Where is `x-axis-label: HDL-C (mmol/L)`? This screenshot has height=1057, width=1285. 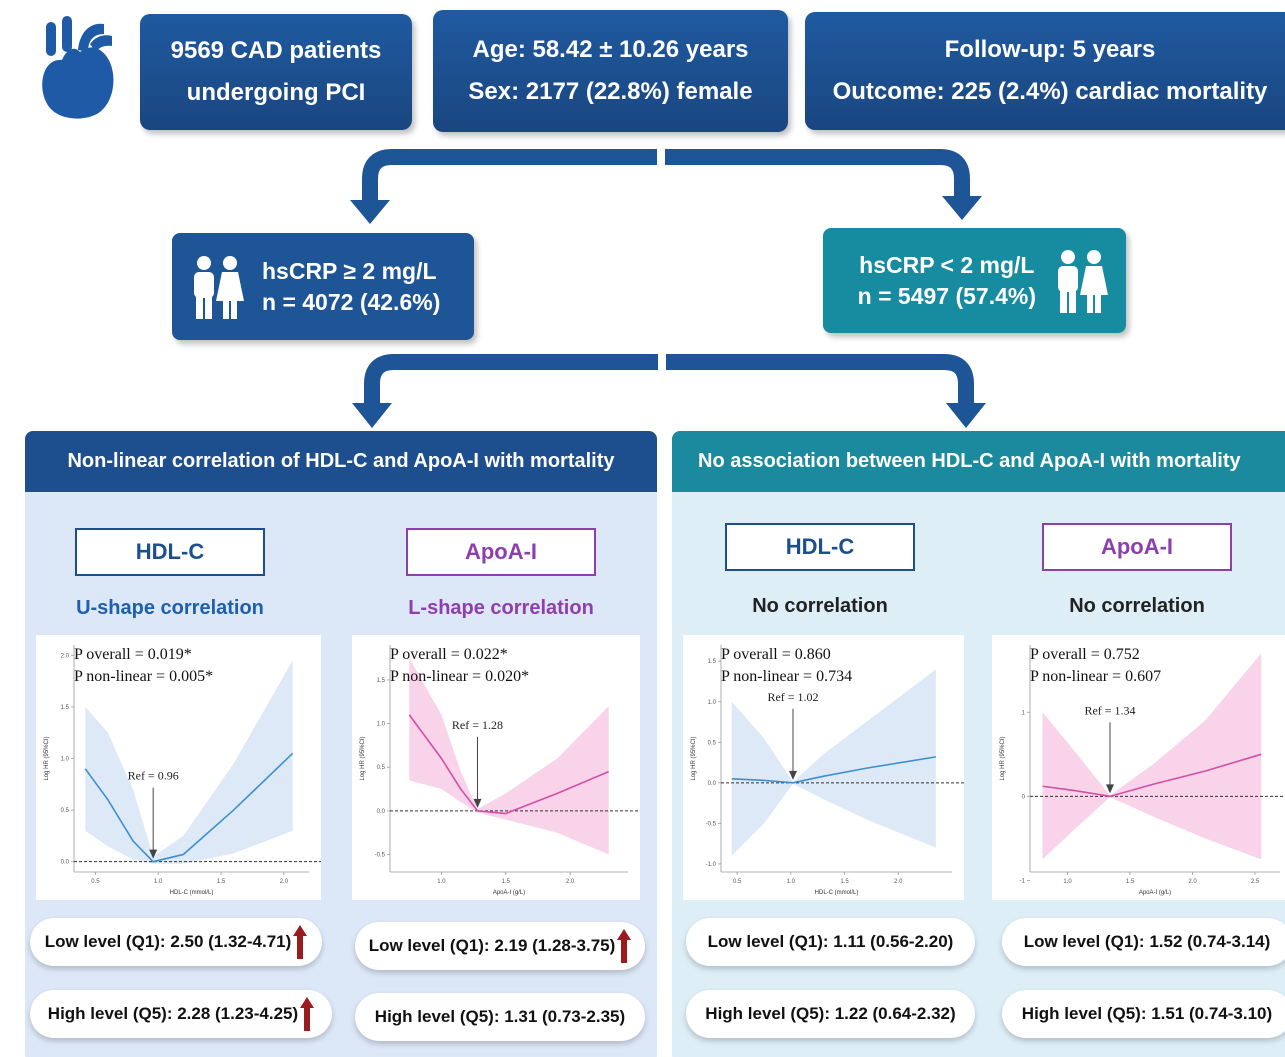 x-axis-label: HDL-C (mmol/L) is located at coordinates (837, 893).